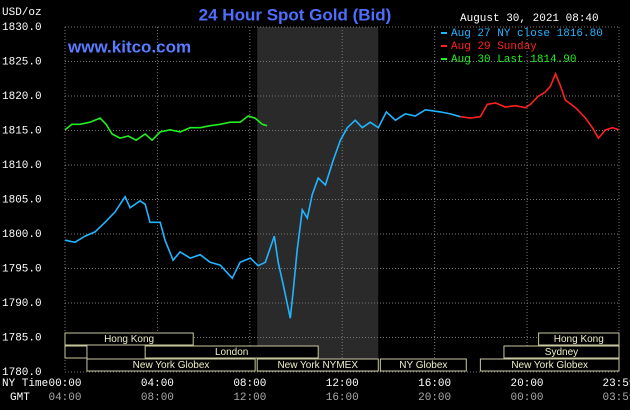 This screenshot has width=630, height=410. Describe the element at coordinates (22, 62) in the screenshot. I see `y-tick-label: 1825.0` at that location.